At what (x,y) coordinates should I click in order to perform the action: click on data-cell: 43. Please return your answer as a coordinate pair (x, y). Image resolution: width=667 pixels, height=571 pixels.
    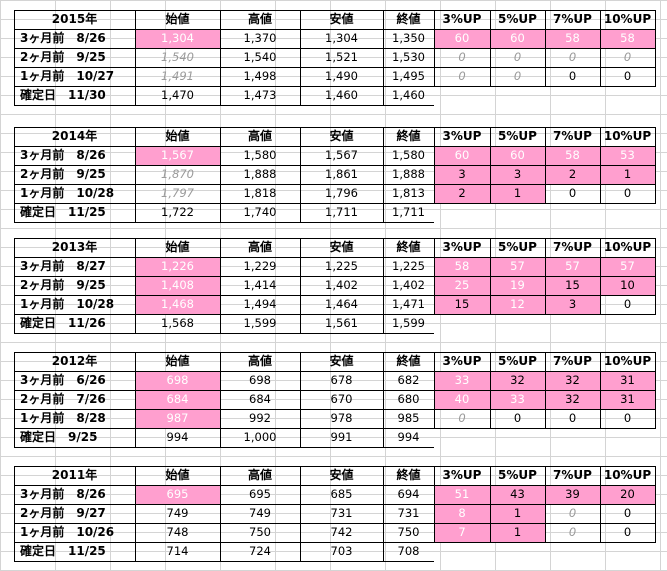
    Looking at the image, I should click on (517, 494).